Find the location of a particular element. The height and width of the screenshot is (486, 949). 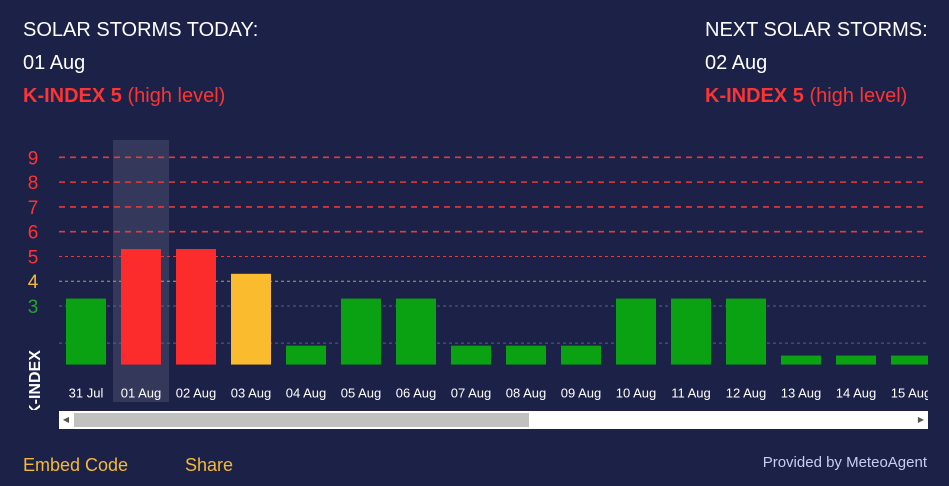

x-tick-label: 13 Aug is located at coordinates (801, 393).